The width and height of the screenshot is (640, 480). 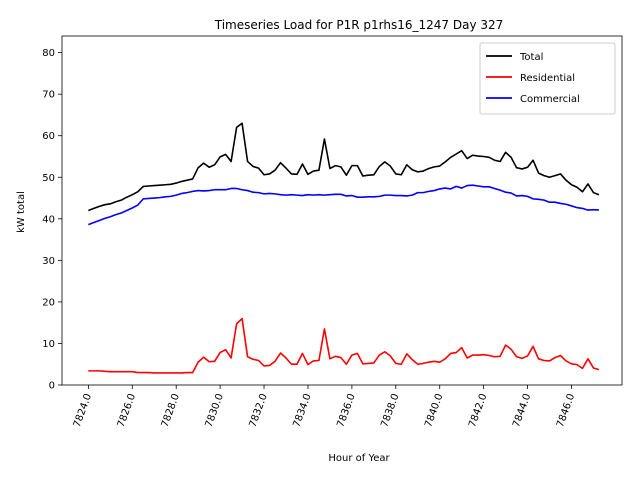 What do you see at coordinates (48, 261) in the screenshot?
I see `y-tick-label: 30` at bounding box center [48, 261].